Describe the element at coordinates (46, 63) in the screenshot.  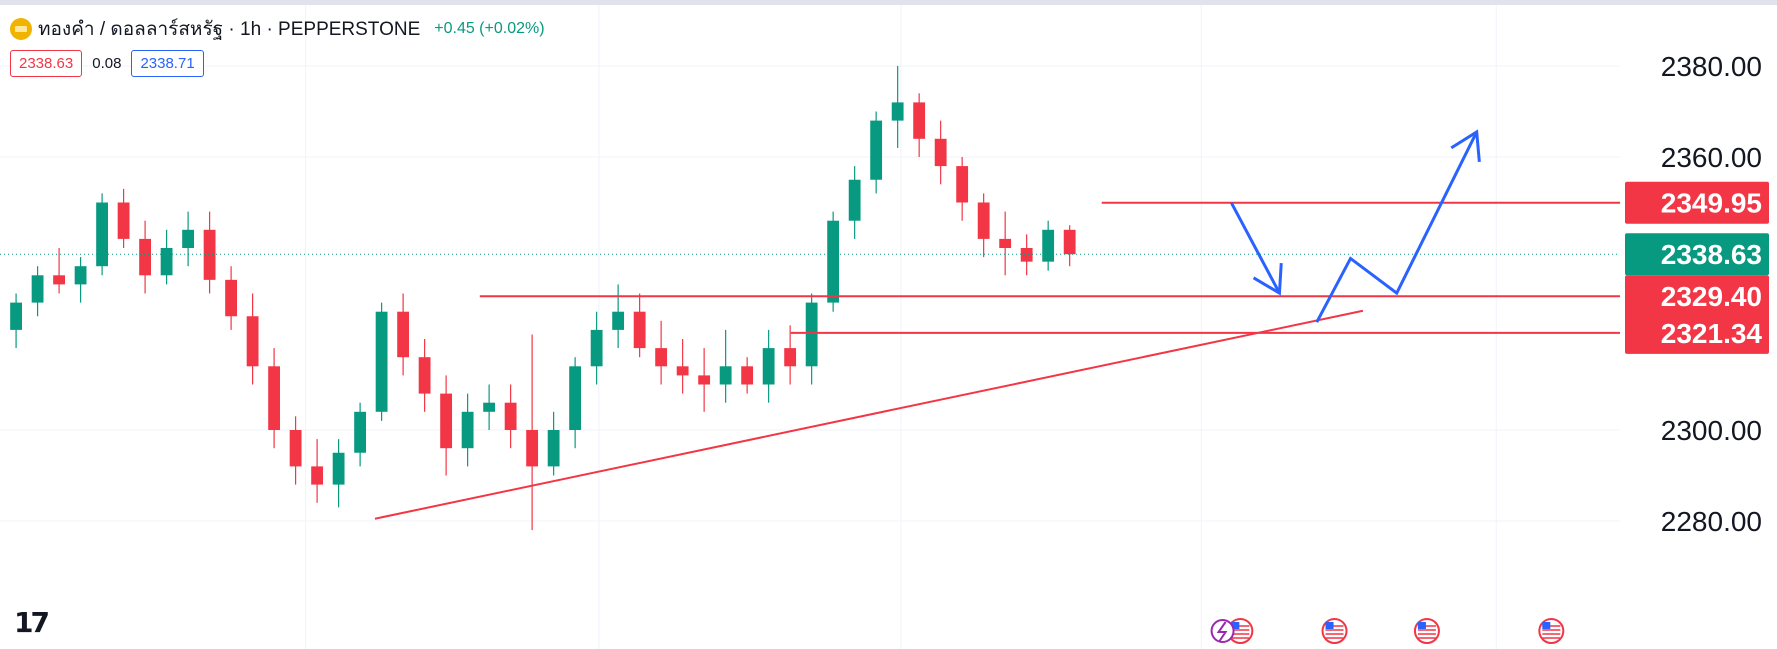
I see `sell-price-button: 2338.63` at that location.